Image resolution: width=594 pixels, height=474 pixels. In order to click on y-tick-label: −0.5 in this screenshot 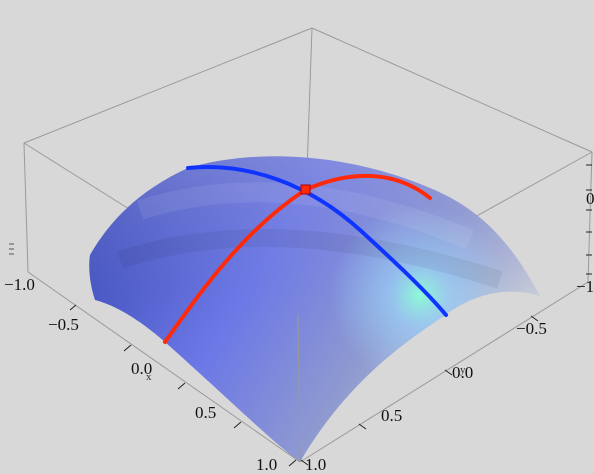, I will do `click(531, 328)`.